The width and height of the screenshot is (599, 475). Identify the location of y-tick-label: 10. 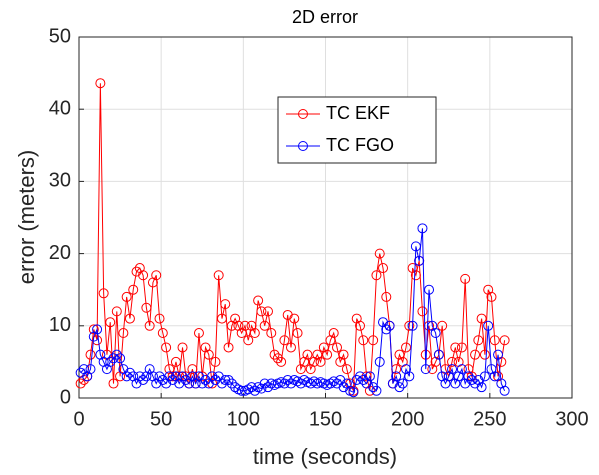
(60, 325).